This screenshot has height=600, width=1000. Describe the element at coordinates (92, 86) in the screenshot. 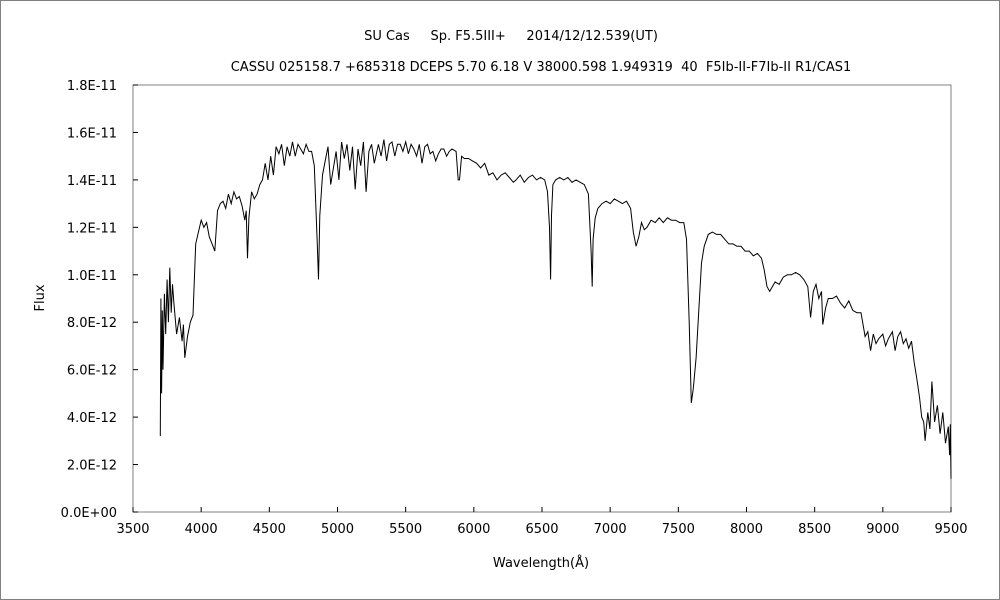

I see `y-tick-label: 1.8E-11` at that location.